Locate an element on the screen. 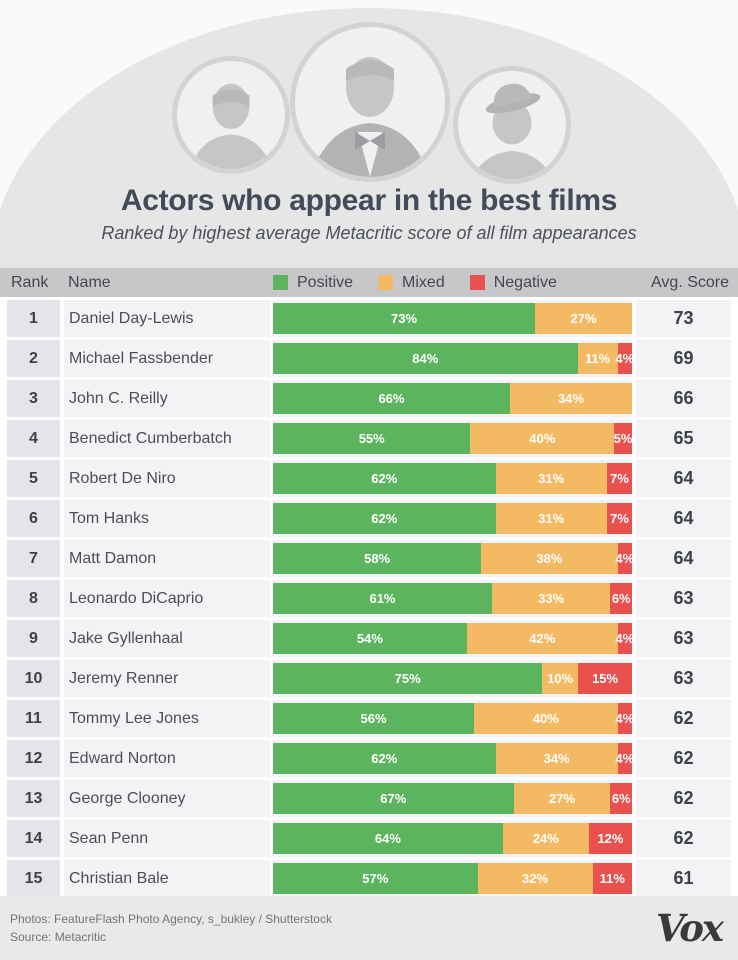 The width and height of the screenshot is (738, 960). table-row: 11 Tommy Lee Jones 56% 40% 4% 62 is located at coordinates (369, 718).